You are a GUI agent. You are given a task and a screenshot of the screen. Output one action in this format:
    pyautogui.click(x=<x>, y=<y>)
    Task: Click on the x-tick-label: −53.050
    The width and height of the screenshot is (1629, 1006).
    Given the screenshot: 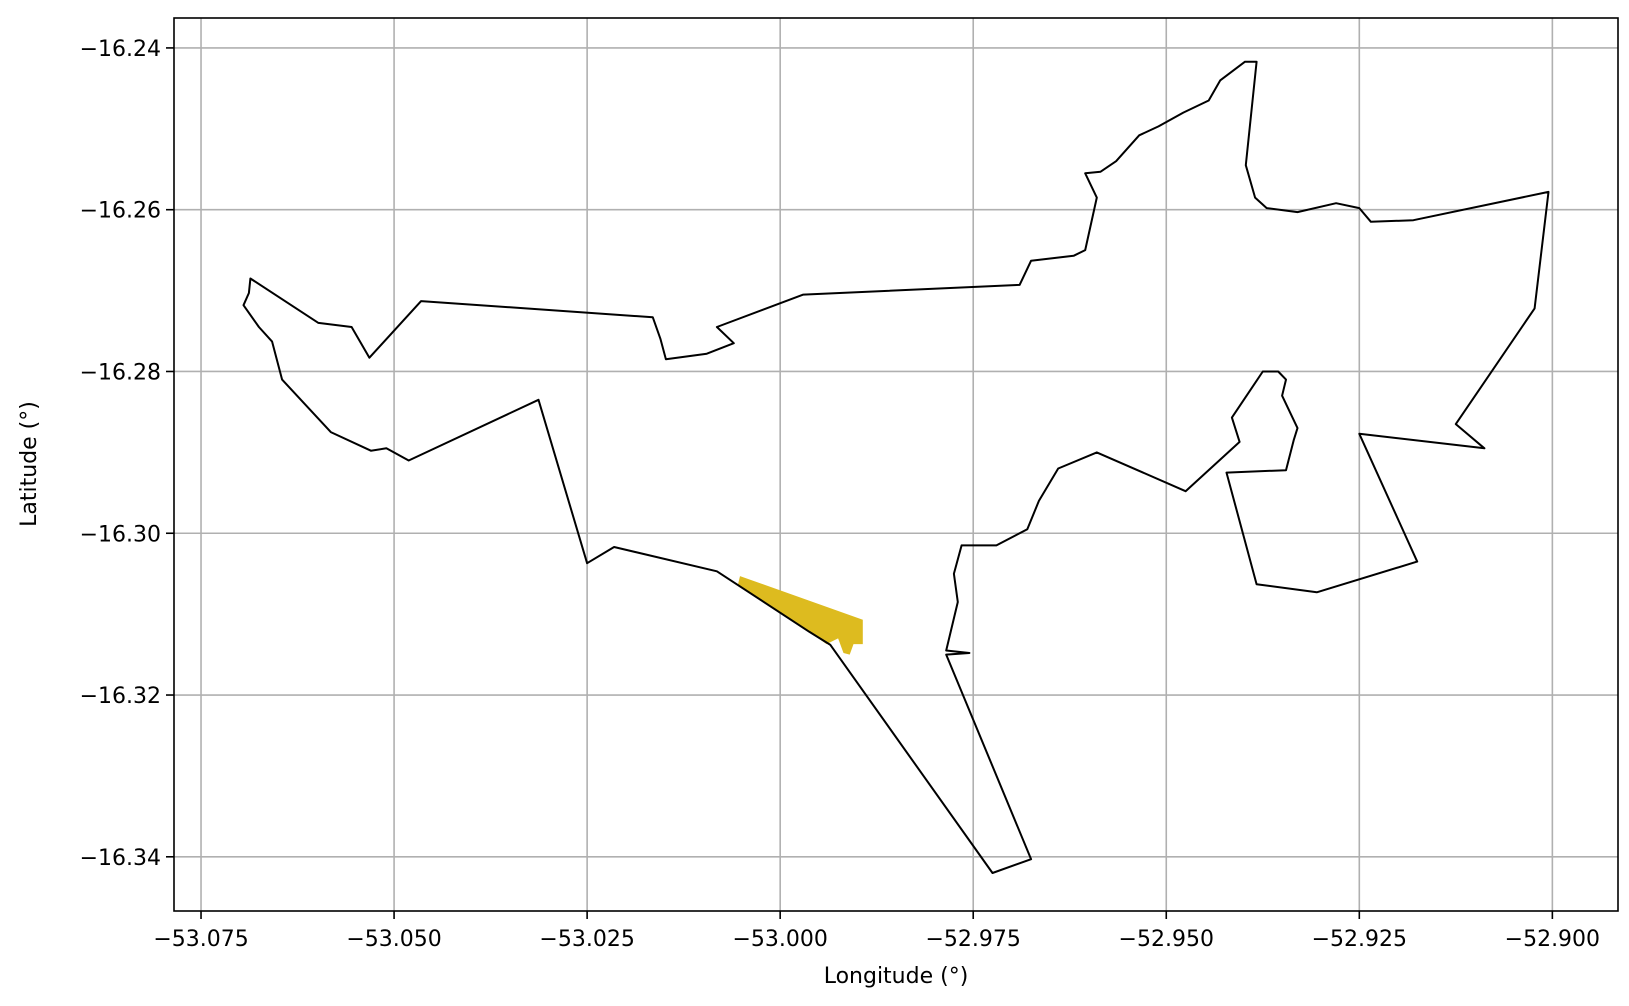 What is the action you would take?
    pyautogui.click(x=393, y=939)
    